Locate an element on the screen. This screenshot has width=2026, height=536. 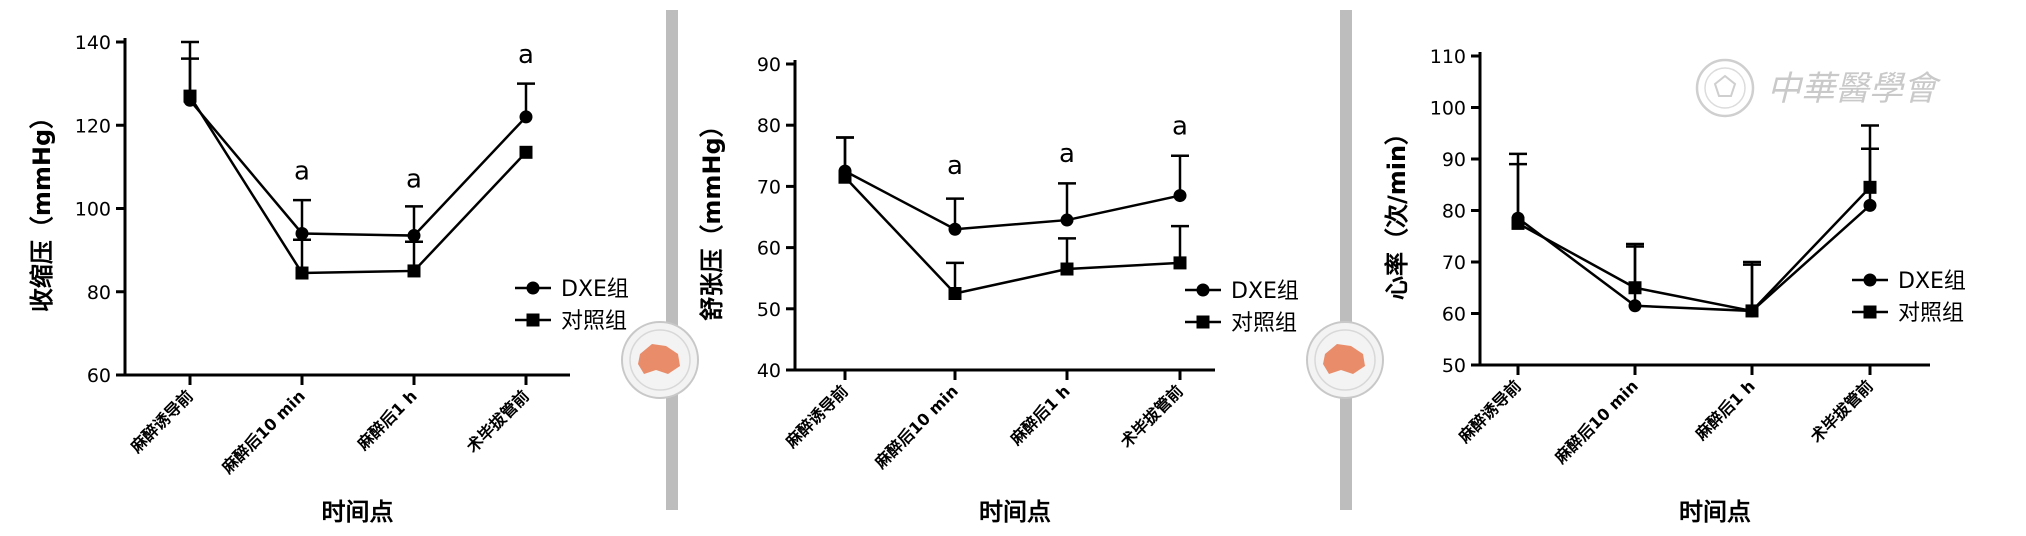
watermark-text: 中華醫學會 is located at coordinates (1854, 89).